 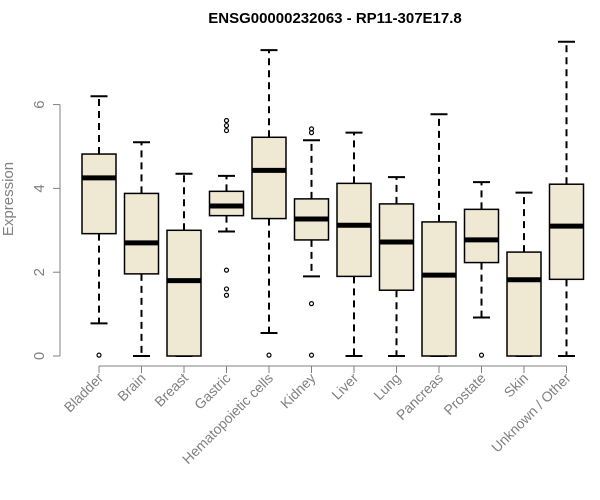 What do you see at coordinates (481, 269) in the screenshot?
I see `box-prostate` at bounding box center [481, 269].